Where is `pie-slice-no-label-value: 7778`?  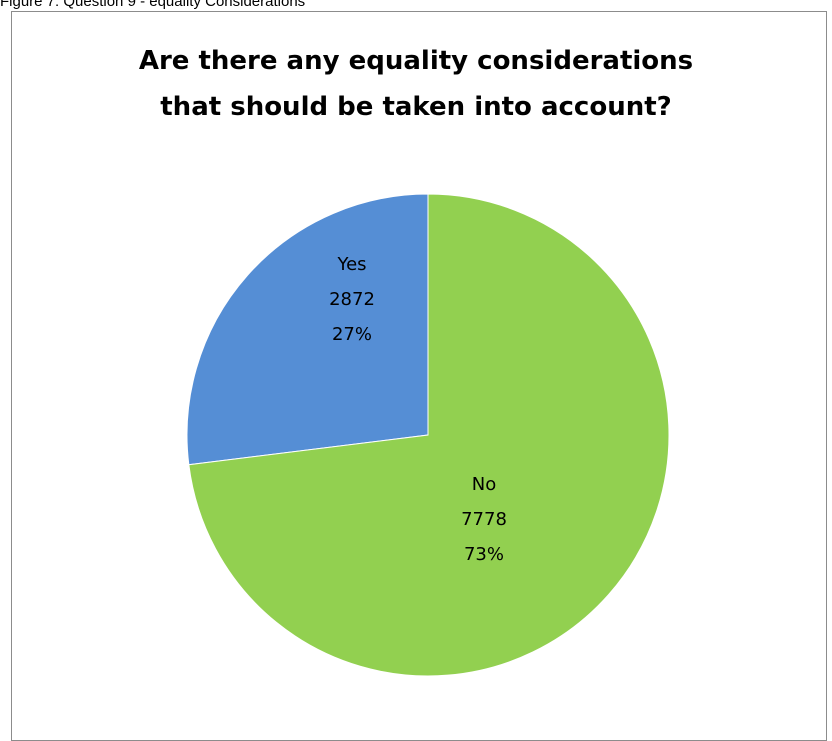
pie-slice-no-label-value: 7778 is located at coordinates (484, 519).